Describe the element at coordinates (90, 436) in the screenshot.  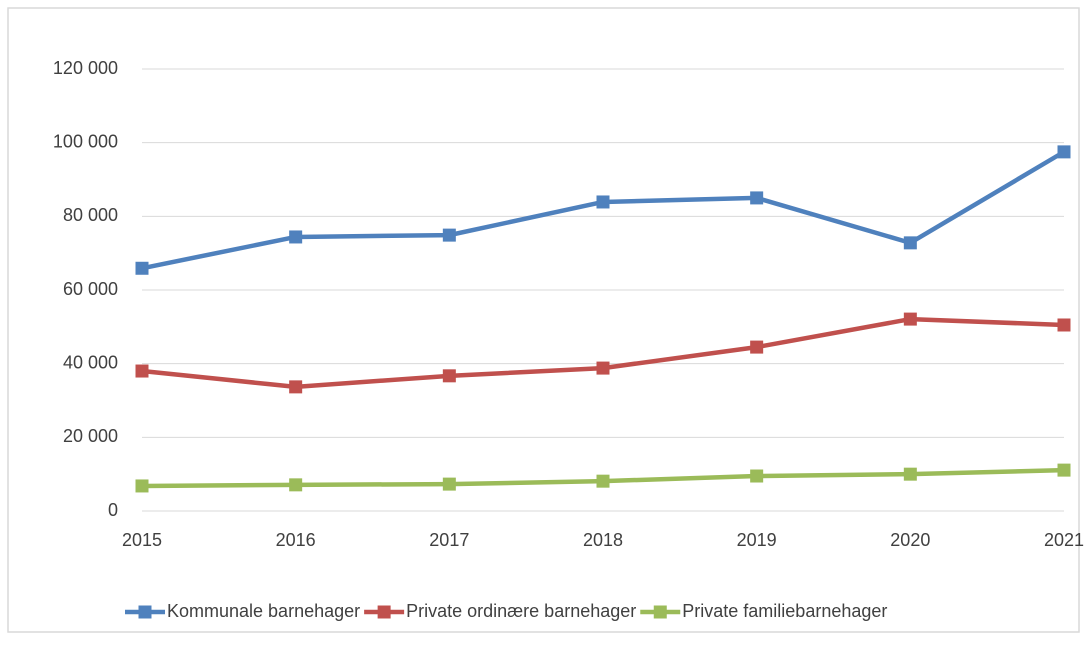
I see `y-tick-label: 20 000` at that location.